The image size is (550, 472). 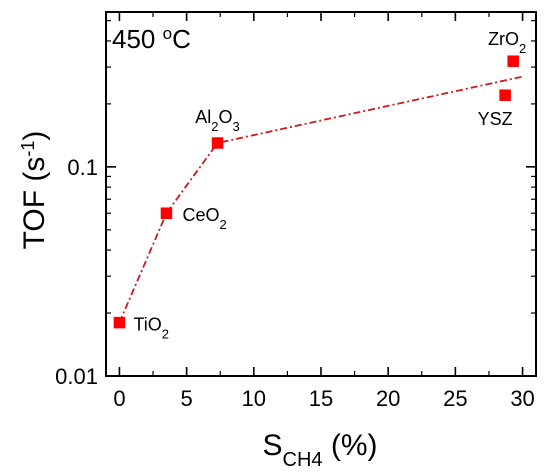 I want to click on y-tick-label: 0.01, so click(x=76, y=376).